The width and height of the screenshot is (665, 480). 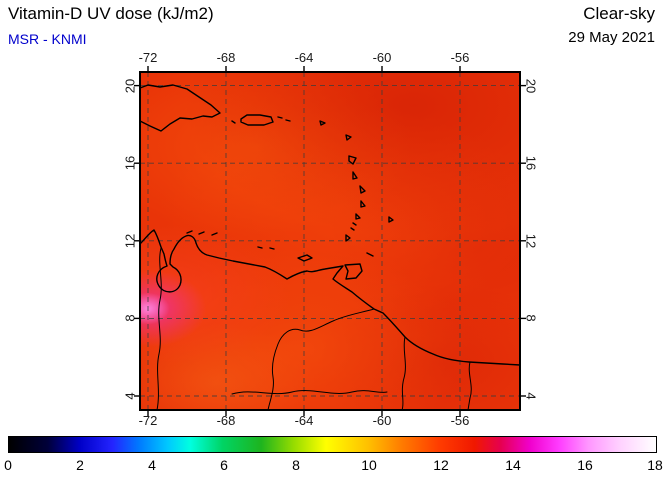 What do you see at coordinates (585, 465) in the screenshot?
I see `colorbar-tick-label: 16` at bounding box center [585, 465].